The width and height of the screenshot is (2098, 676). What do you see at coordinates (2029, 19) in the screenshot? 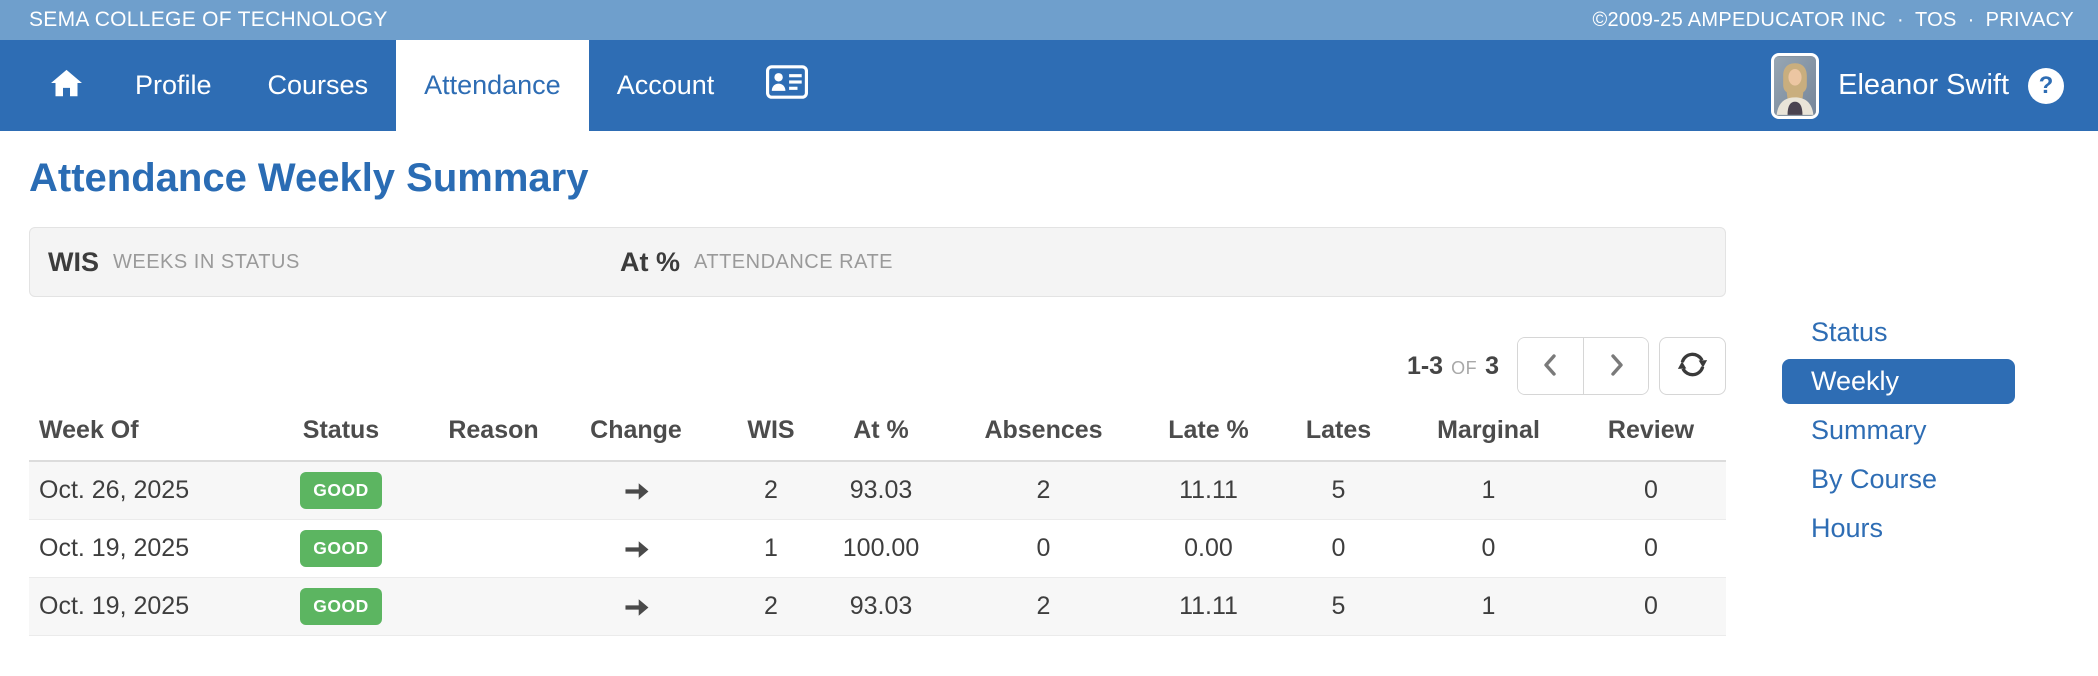
I see `privacy-link: PRIVACY` at bounding box center [2029, 19].